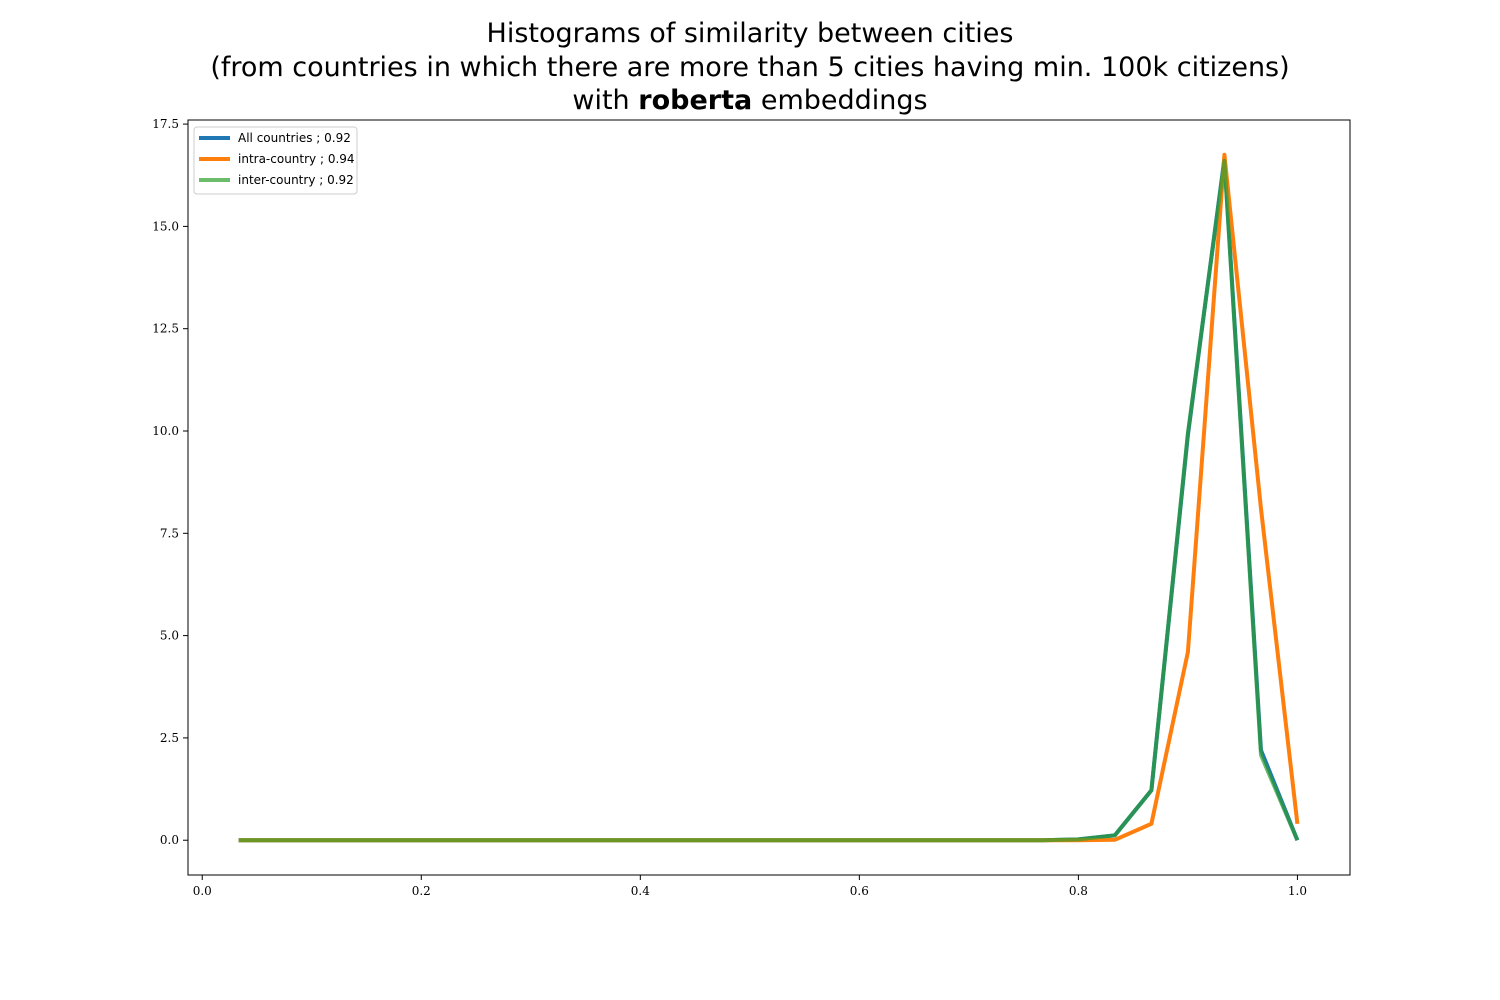  Describe the element at coordinates (750, 33) in the screenshot. I see `chart-title-line-1: Histograms of similarity between cities` at that location.